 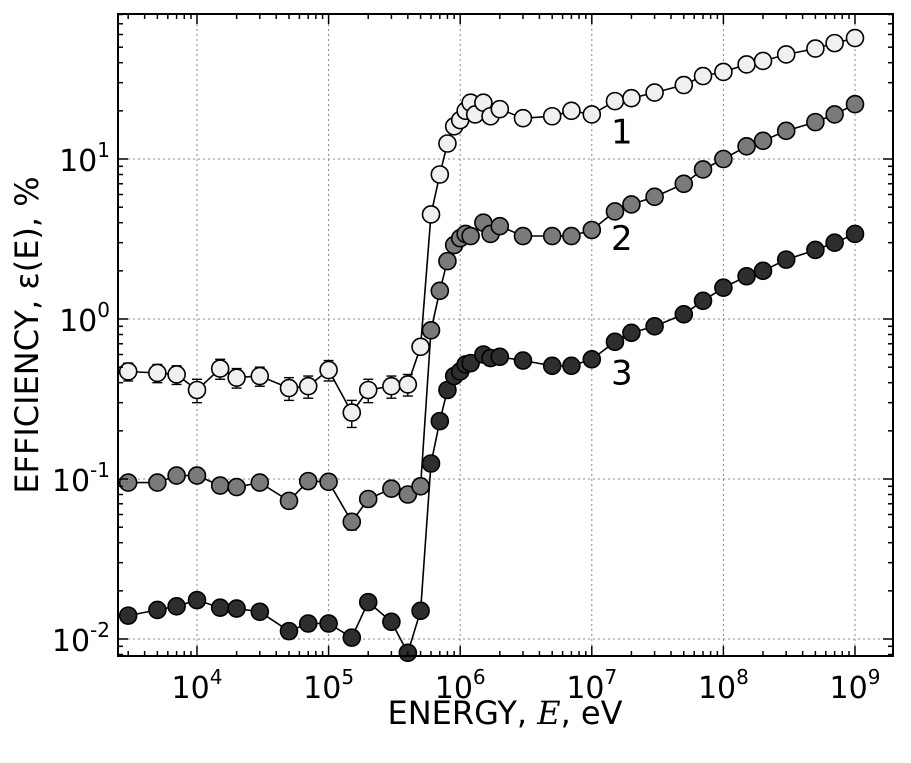 I want to click on x-tick-exponent: 6, so click(x=479, y=677).